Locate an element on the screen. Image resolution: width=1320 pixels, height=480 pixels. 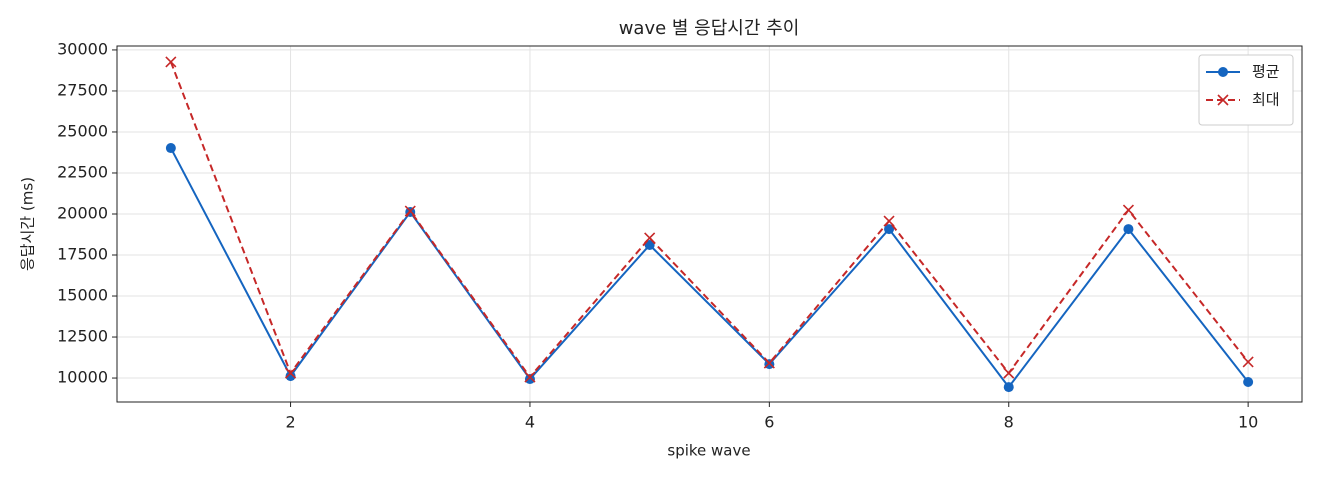
y-tick-label: 10000 is located at coordinates (82, 377).